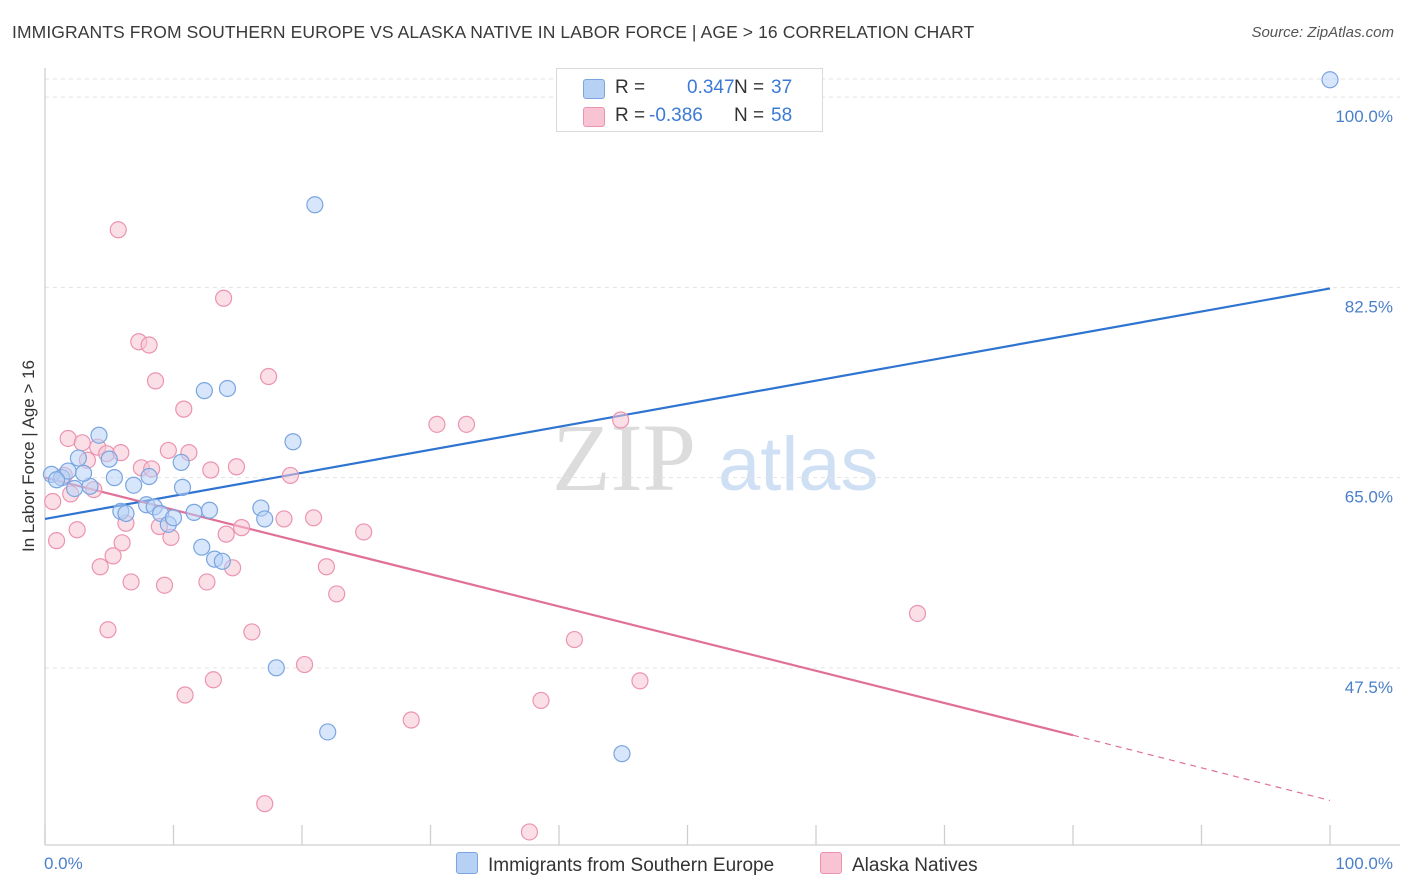  Describe the element at coordinates (782, 87) in the screenshot. I see `legend-n-value: 37` at that location.